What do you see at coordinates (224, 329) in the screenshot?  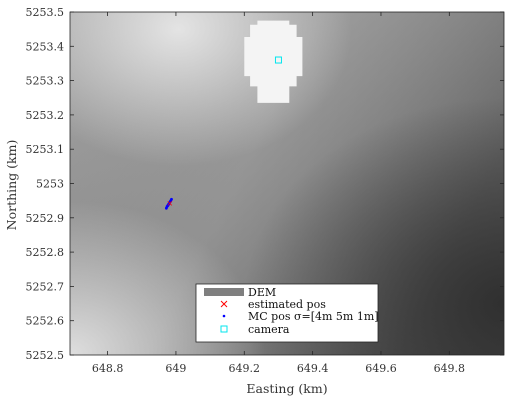 I see `legend-camera-marker` at bounding box center [224, 329].